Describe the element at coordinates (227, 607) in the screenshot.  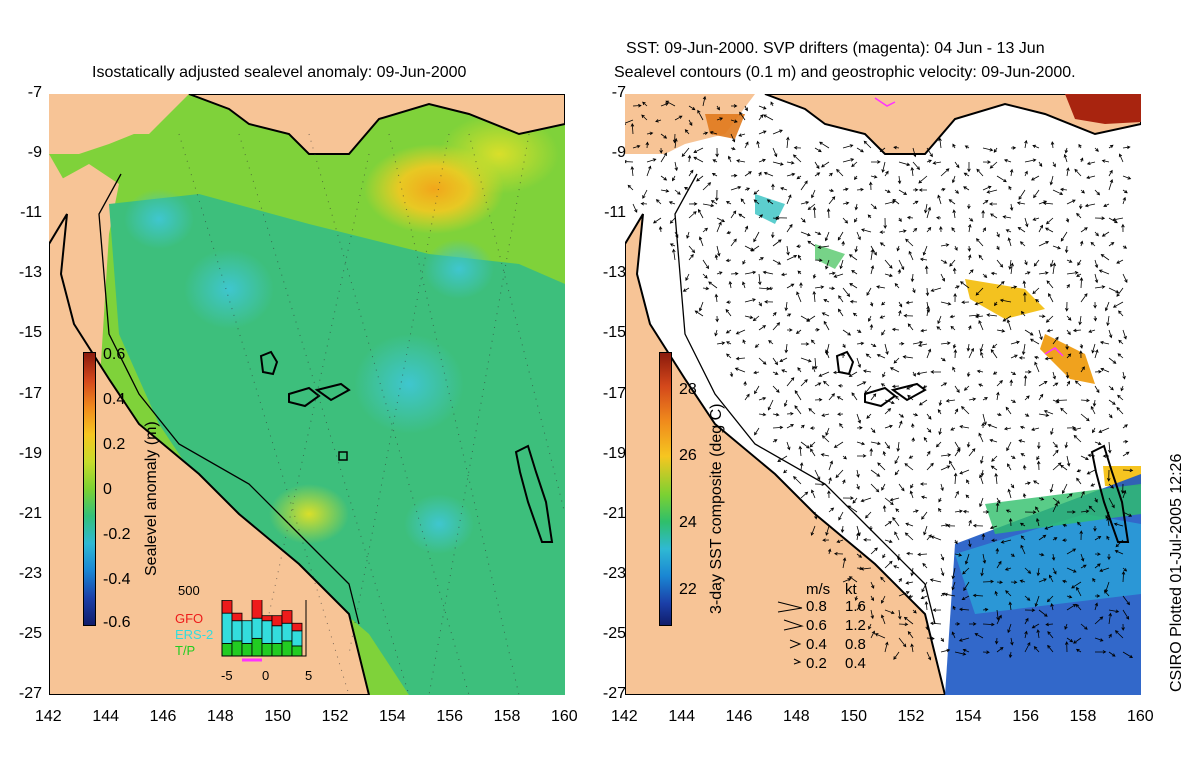
I see `histogram-bar-gfo` at that location.